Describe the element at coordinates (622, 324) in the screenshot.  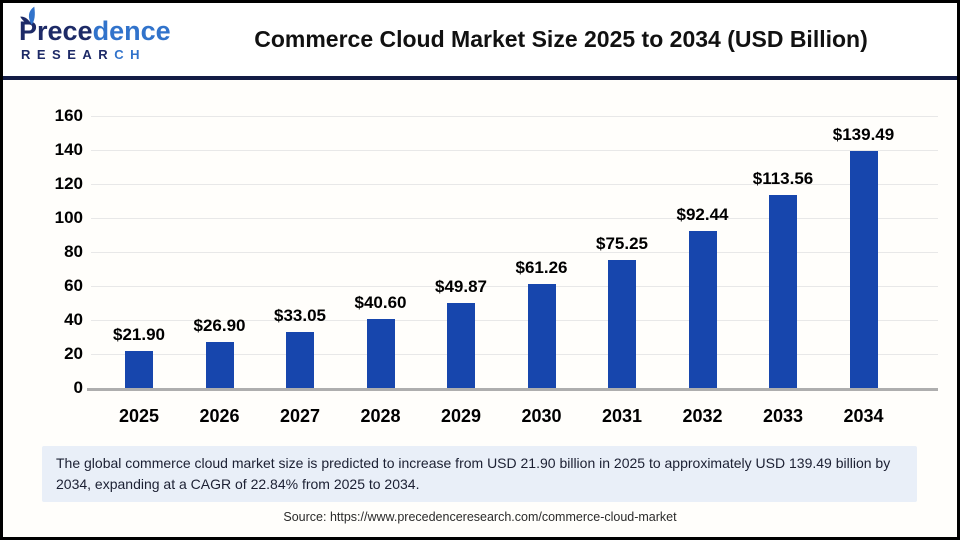
I see `bar-2031` at that location.